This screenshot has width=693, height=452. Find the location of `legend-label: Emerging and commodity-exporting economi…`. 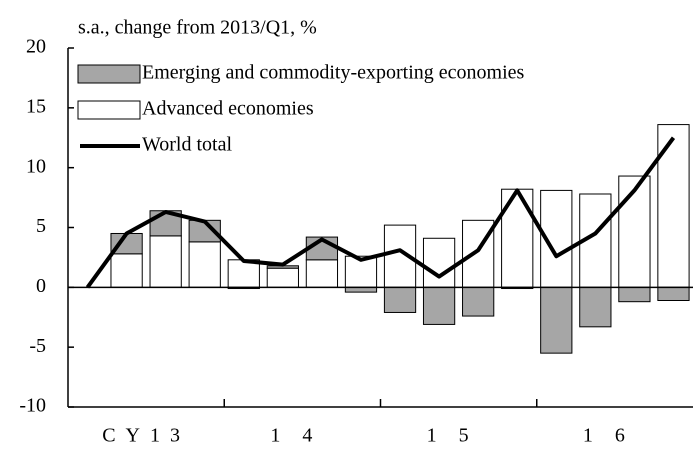

legend-label: Emerging and commodity-exporting economi… is located at coordinates (333, 73).